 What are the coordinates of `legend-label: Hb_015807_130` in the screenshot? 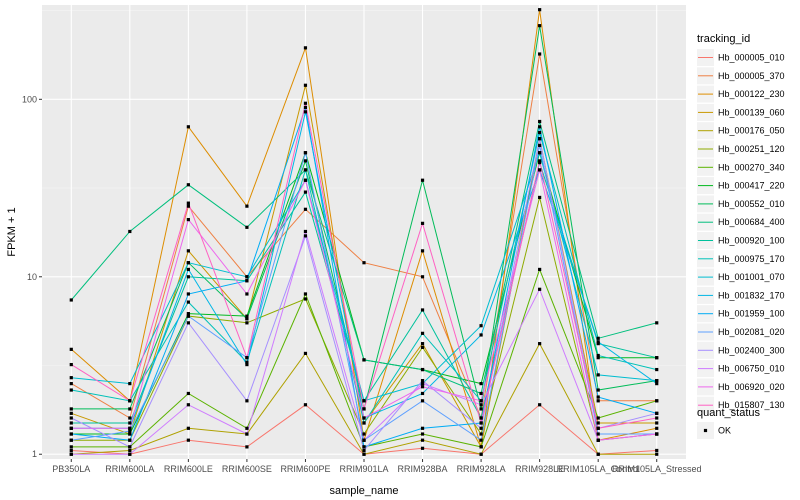 It's located at (751, 405).